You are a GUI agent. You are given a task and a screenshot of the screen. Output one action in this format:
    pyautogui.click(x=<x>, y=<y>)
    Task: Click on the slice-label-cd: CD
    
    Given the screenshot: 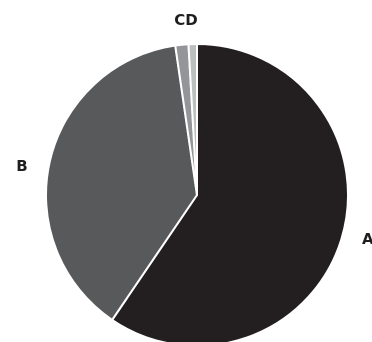 What is the action you would take?
    pyautogui.click(x=185, y=20)
    